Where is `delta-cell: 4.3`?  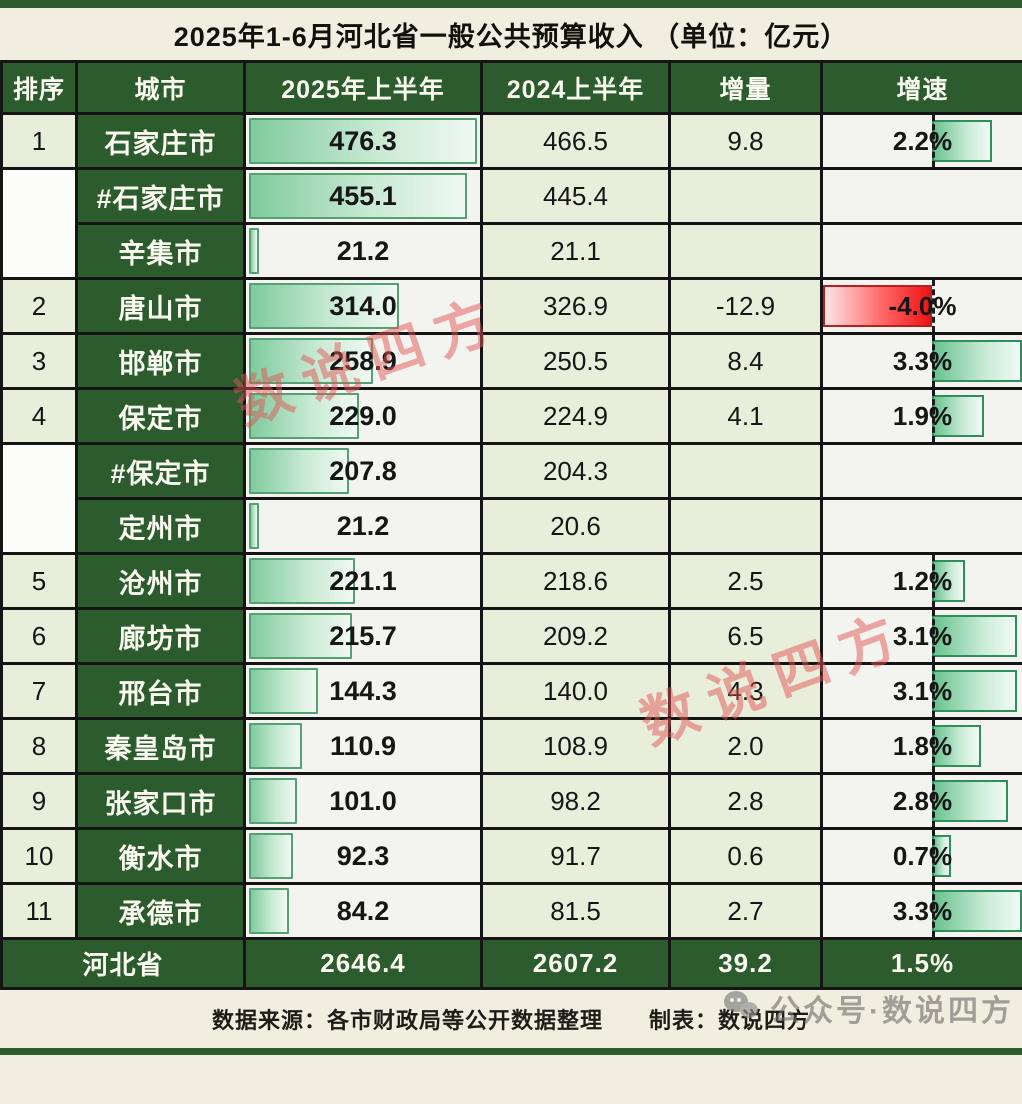
delta-cell: 4.3 is located at coordinates (745, 691).